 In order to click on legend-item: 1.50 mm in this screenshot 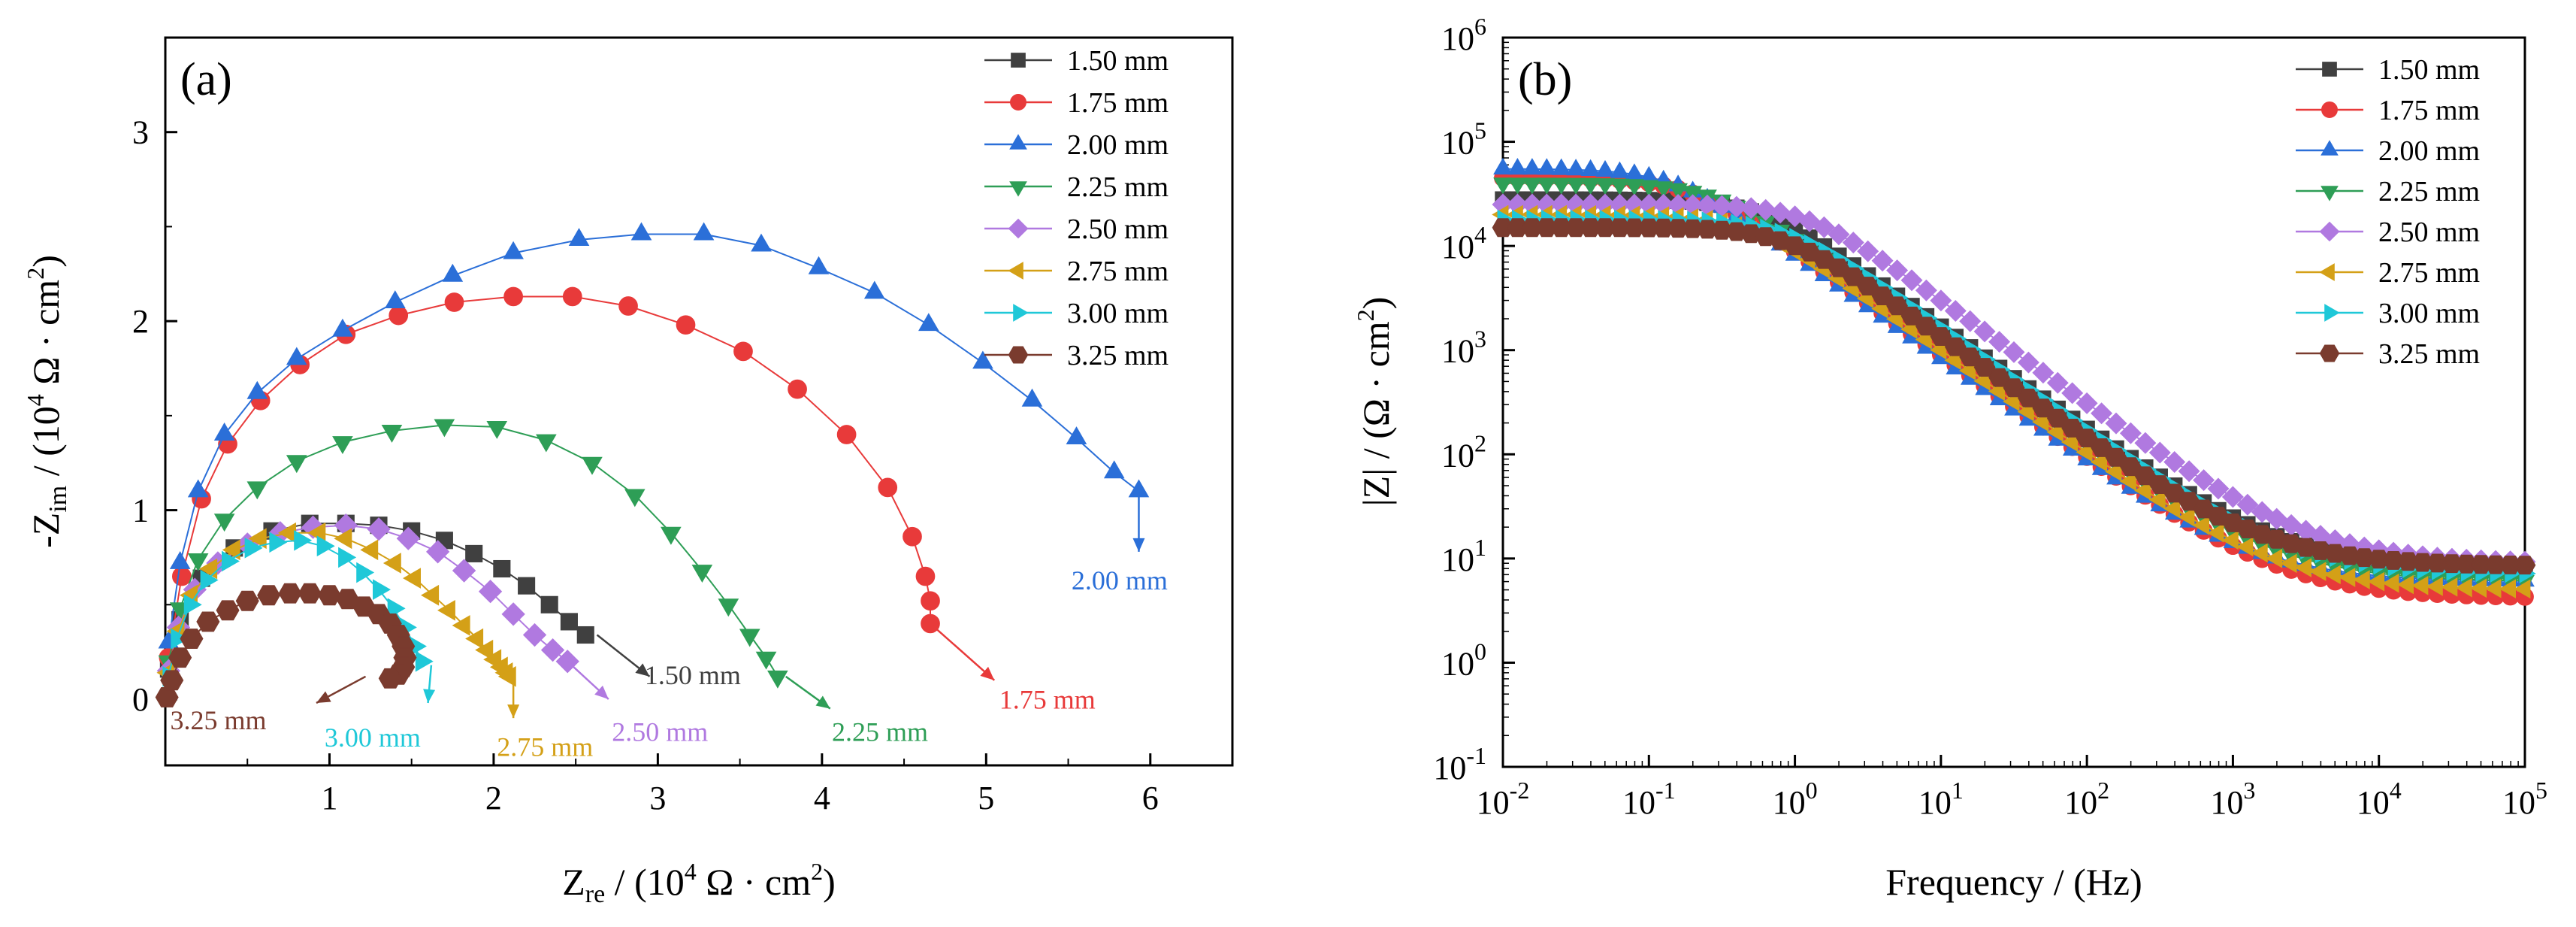, I will do `click(1076, 61)`.